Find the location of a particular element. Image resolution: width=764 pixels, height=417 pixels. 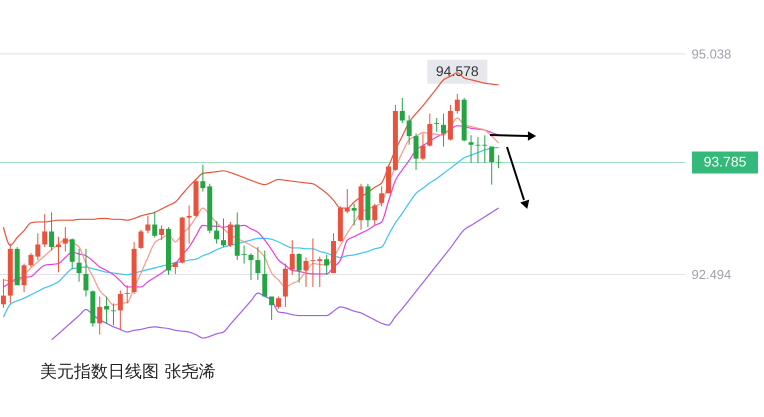

ref-line-label: 93.785 is located at coordinates (725, 162).